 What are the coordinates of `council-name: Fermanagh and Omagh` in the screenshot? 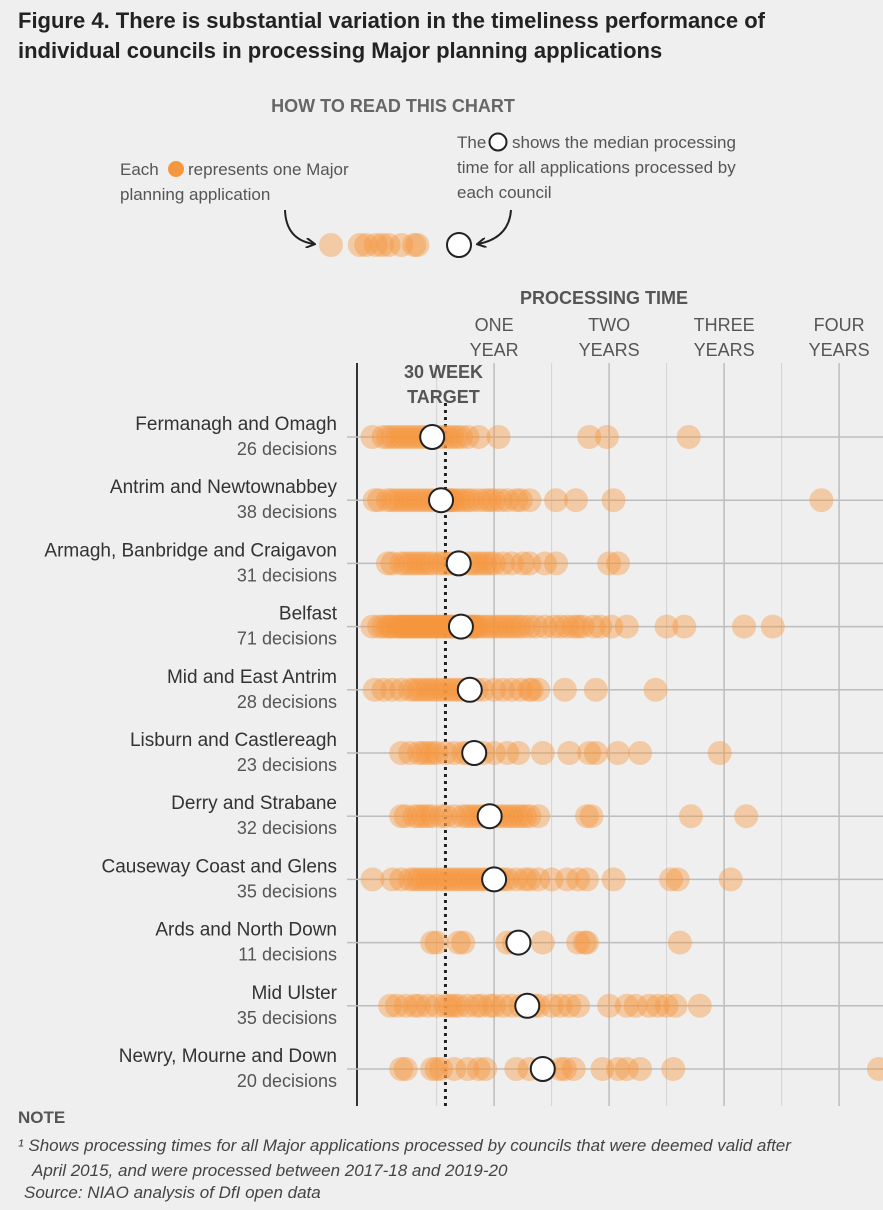 It's located at (236, 424).